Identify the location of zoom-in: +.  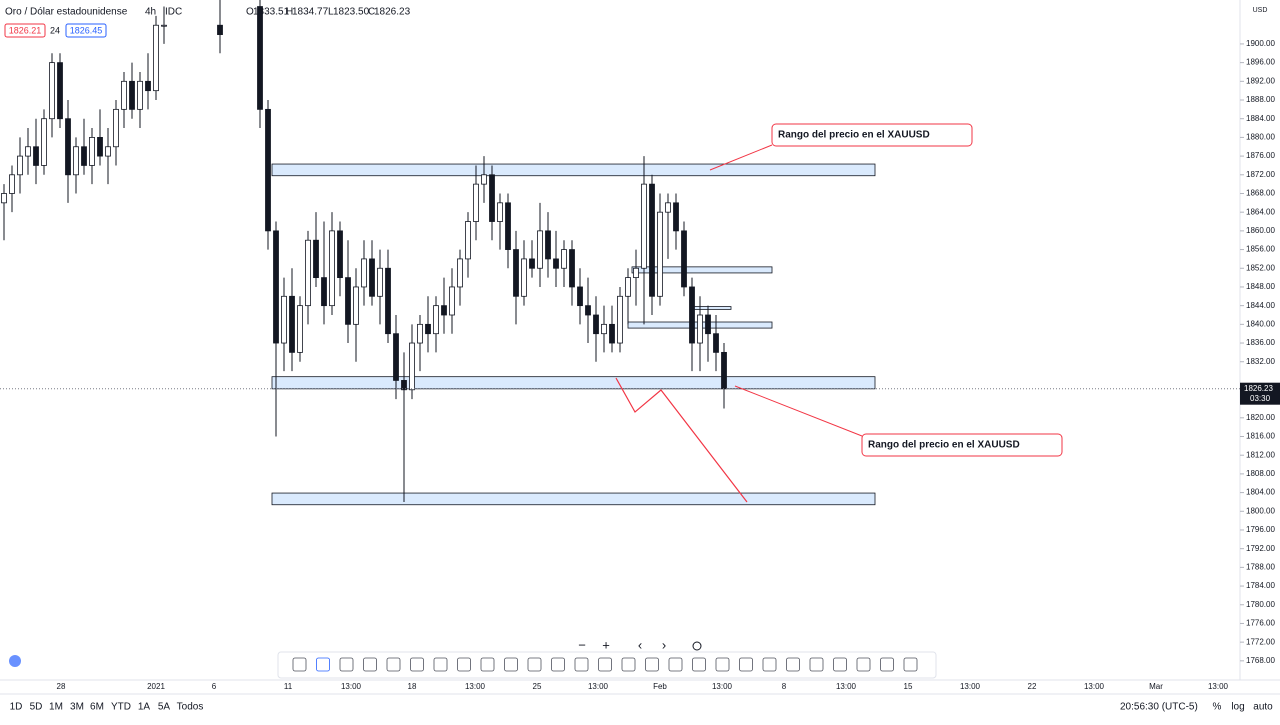
(606, 644).